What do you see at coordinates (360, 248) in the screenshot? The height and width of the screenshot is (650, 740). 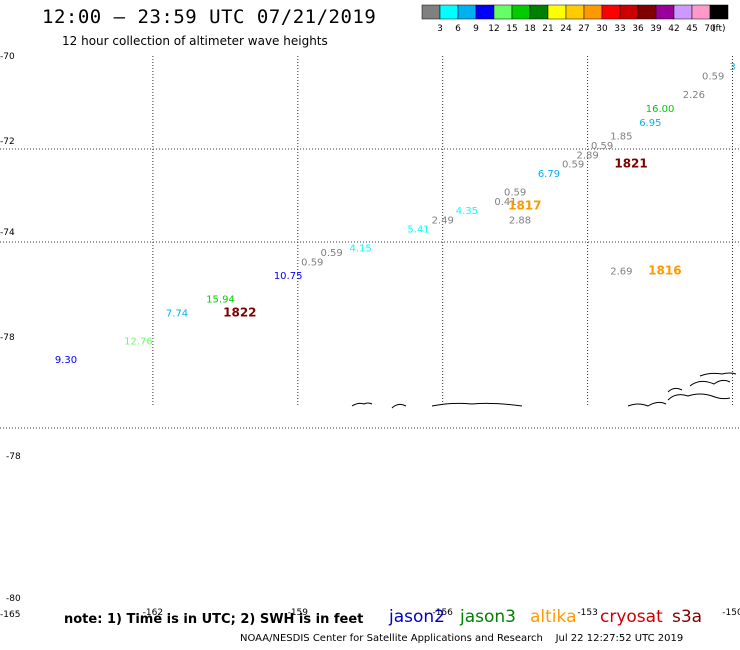 I see `swh-value: 4.15` at bounding box center [360, 248].